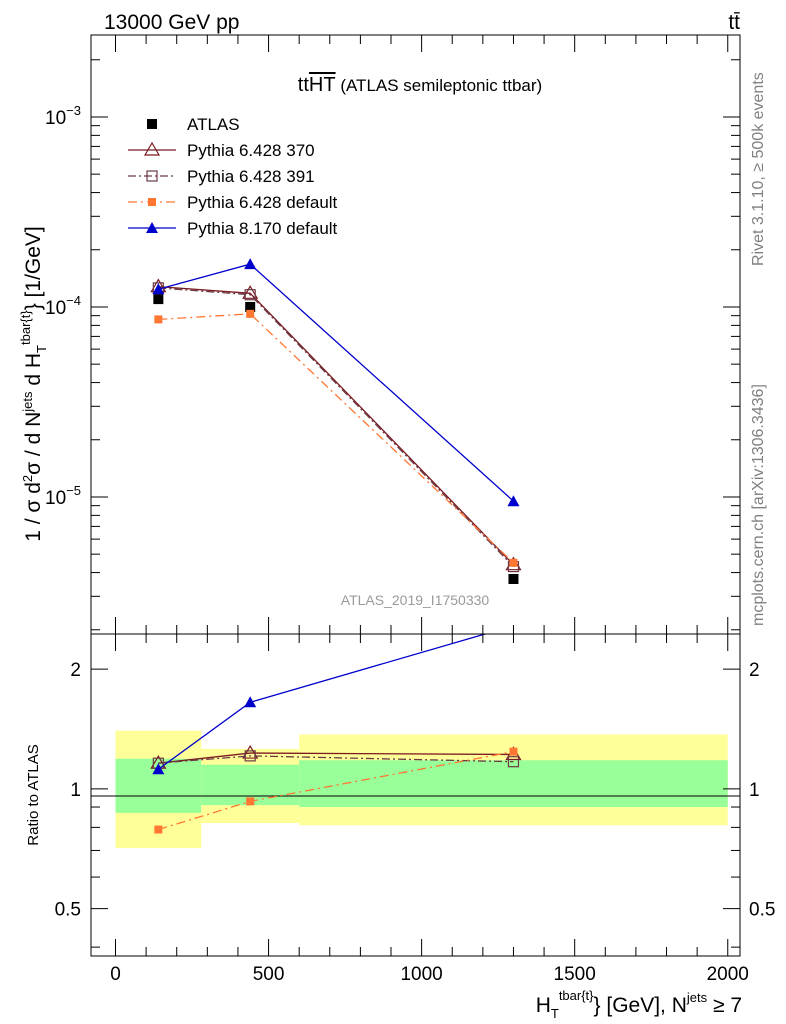 Image resolution: width=786 pixels, height=1024 pixels. What do you see at coordinates (33, 512) in the screenshot?
I see `ylabel-part-a: 1 / σ d` at bounding box center [33, 512].